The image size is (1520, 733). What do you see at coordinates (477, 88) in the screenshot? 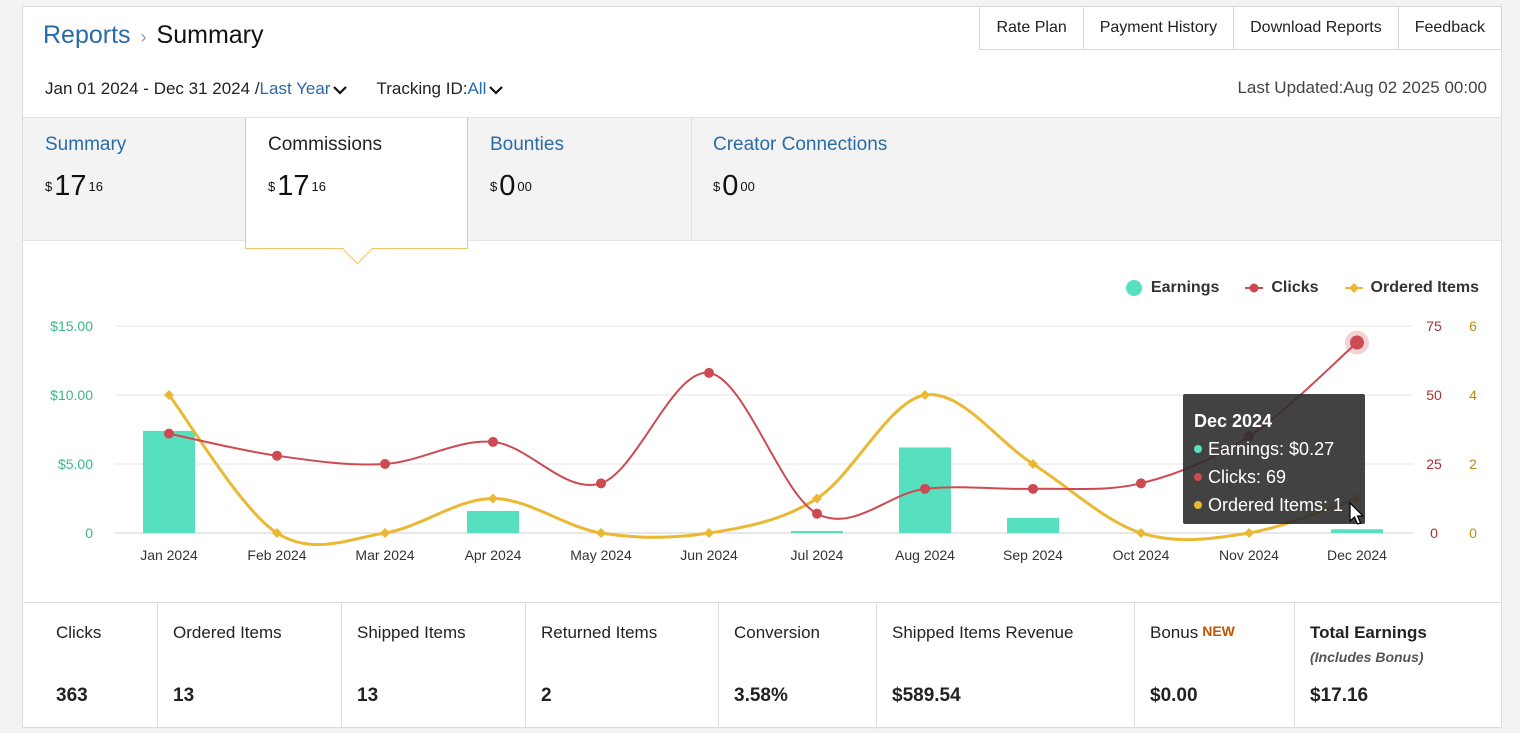
I see `tracking-id-value: All` at bounding box center [477, 88].